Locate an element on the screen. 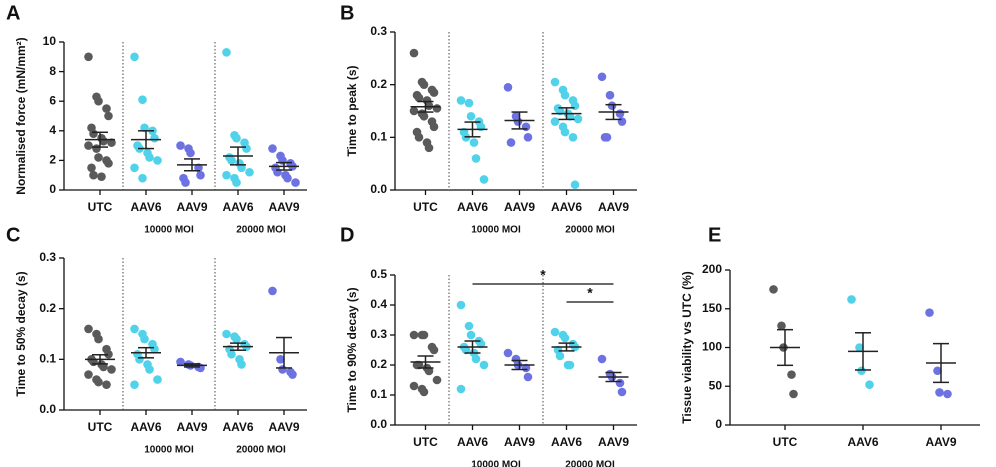 The width and height of the screenshot is (996, 467). panel-label: E is located at coordinates (714, 235).